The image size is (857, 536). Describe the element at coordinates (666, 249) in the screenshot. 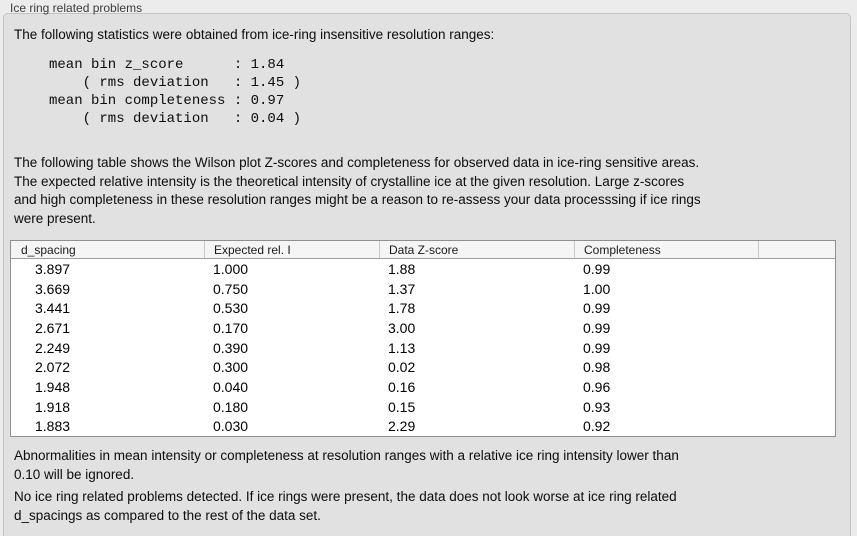

I see `header-cell-completeness: Completeness` at that location.